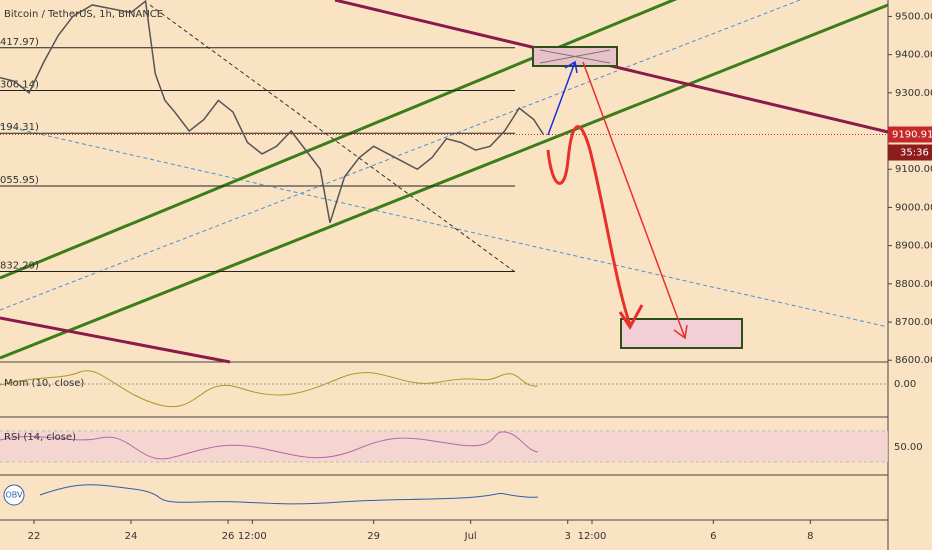  Describe the element at coordinates (913, 207) in the screenshot. I see `y-tick-label: 9000.00` at that location.